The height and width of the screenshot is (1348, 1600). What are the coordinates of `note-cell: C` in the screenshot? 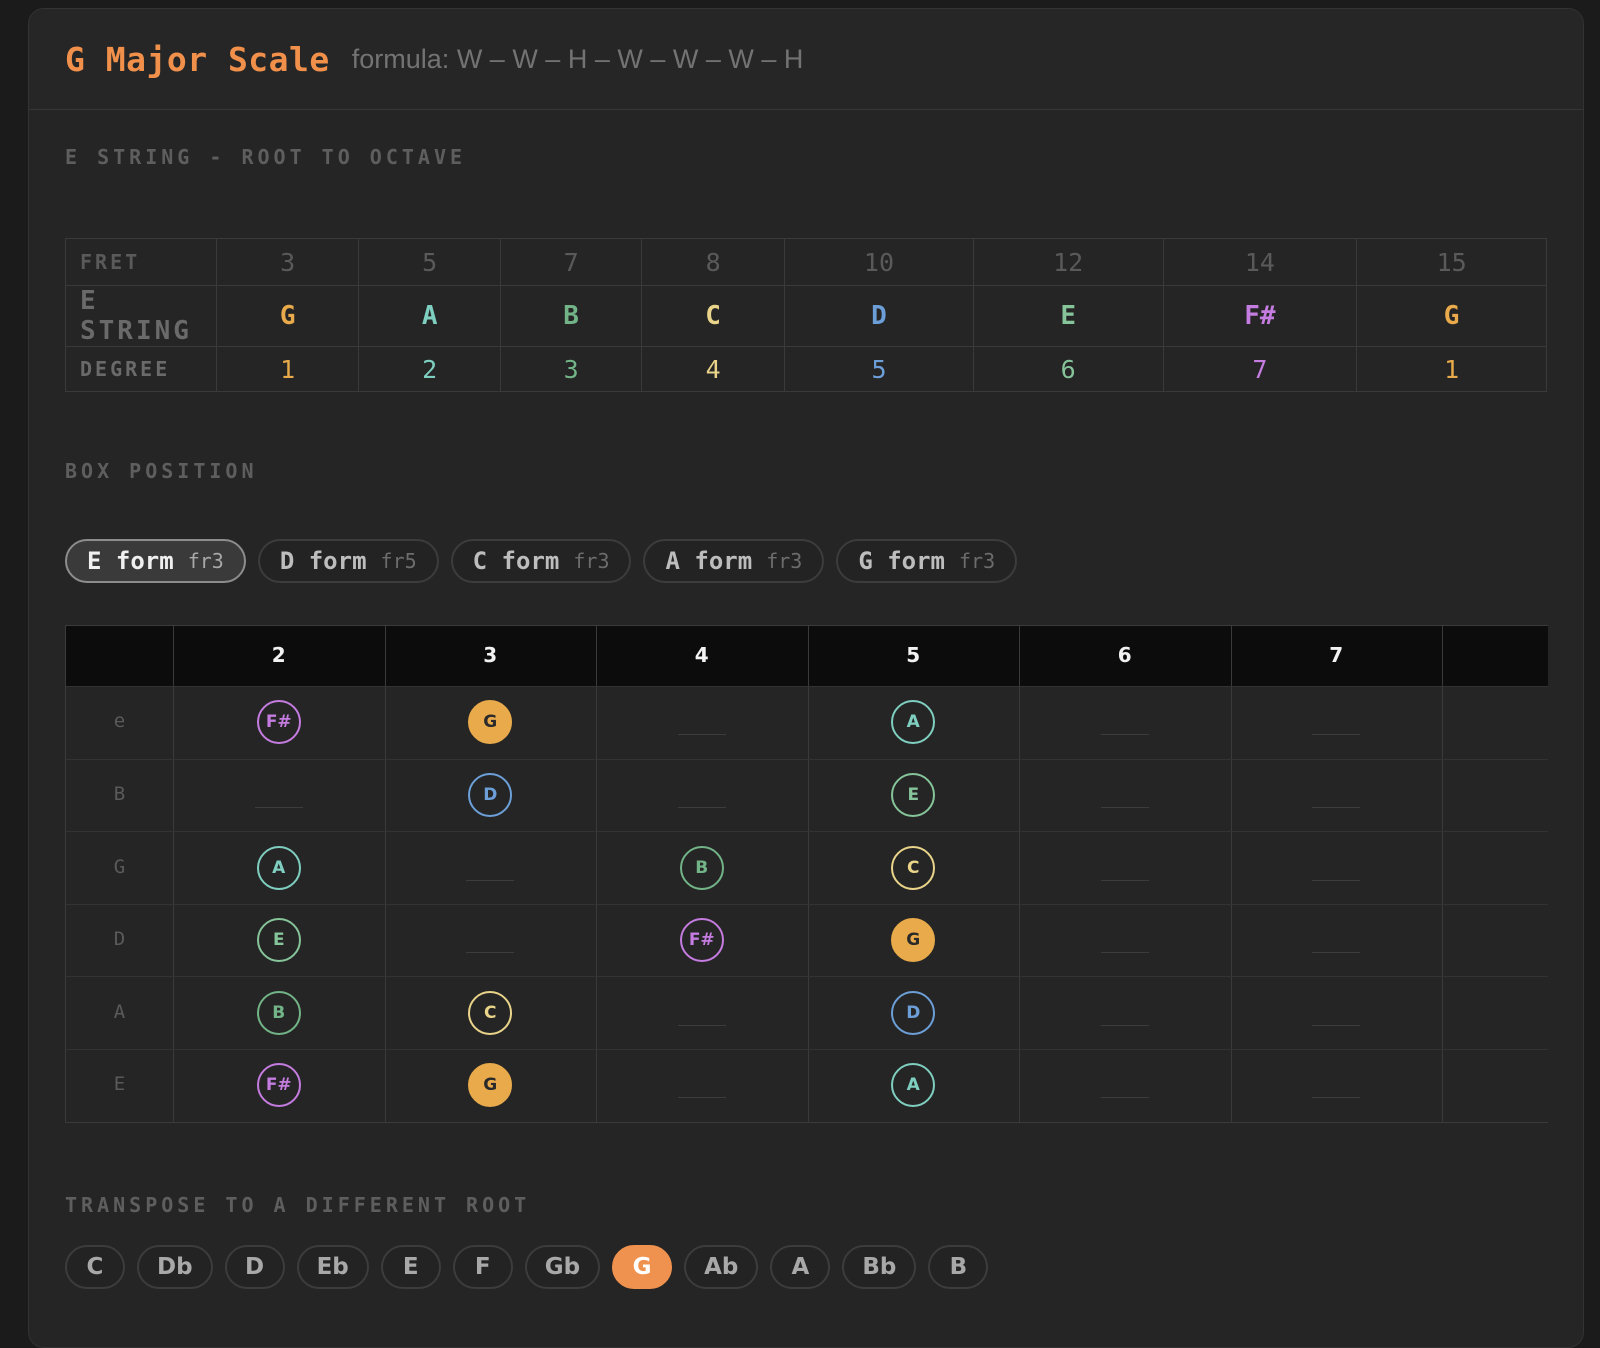 It's located at (713, 316).